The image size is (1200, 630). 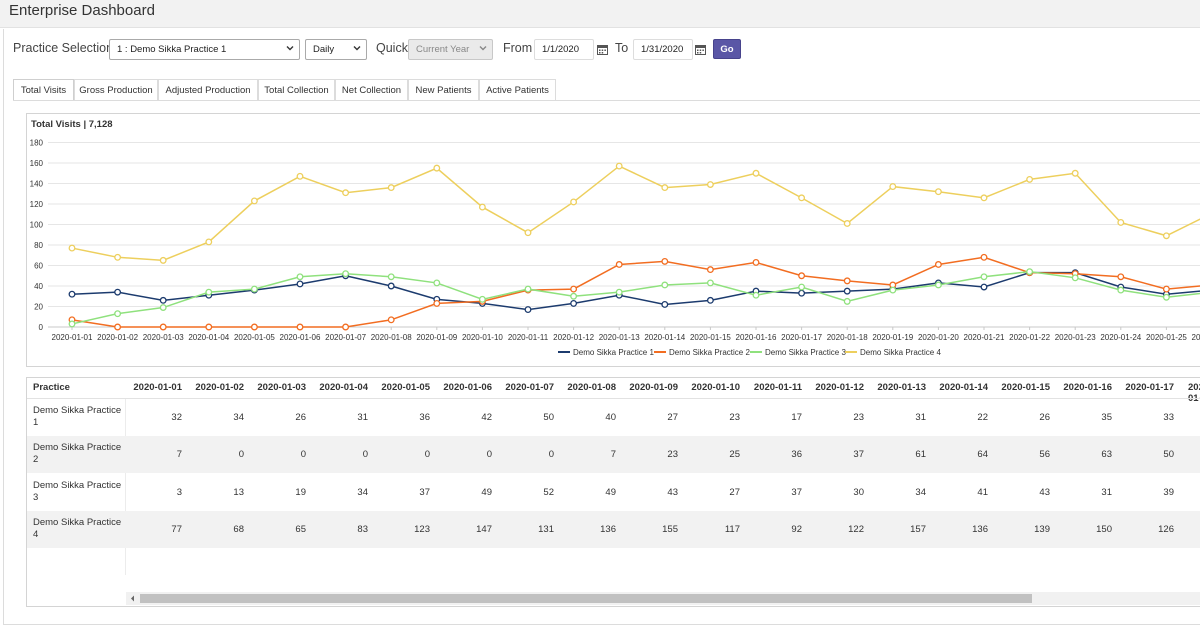 What do you see at coordinates (208, 89) in the screenshot?
I see `tab-adjusted-production: Adjusted Production` at bounding box center [208, 89].